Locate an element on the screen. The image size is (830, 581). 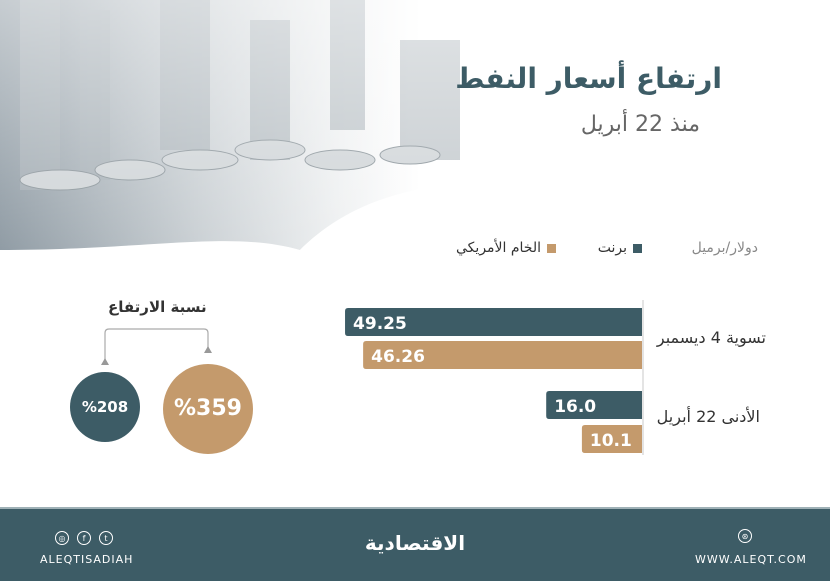
legend-brent: برنت is located at coordinates (620, 248).